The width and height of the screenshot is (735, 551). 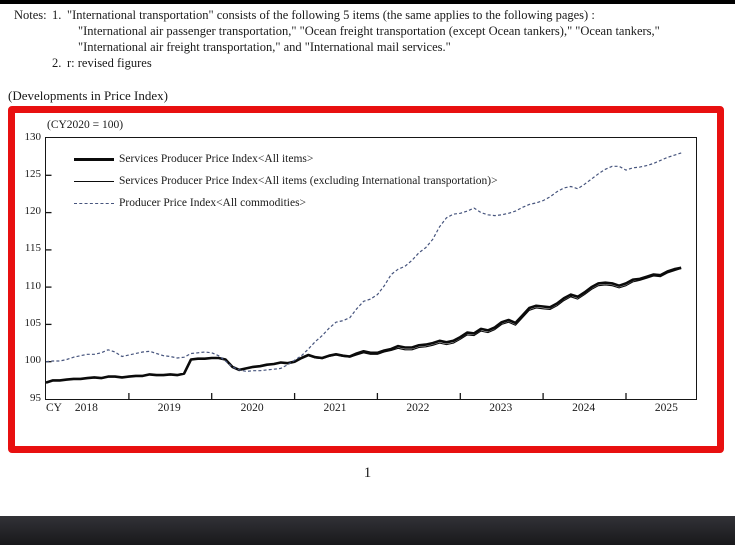 I want to click on taskbar-strip, so click(x=367, y=530).